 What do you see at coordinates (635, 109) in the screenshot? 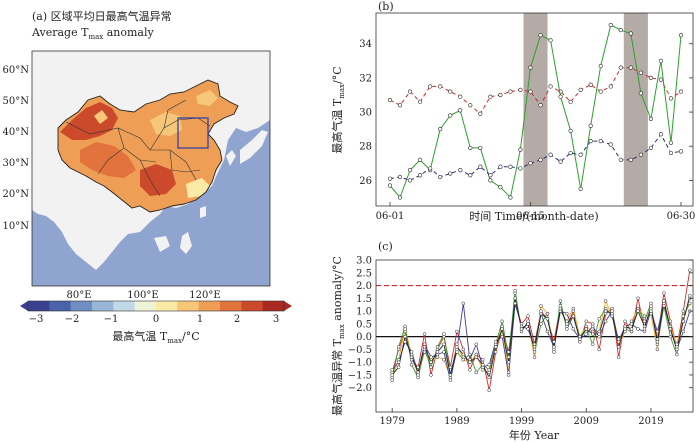
I see `shaded-period` at bounding box center [635, 109].